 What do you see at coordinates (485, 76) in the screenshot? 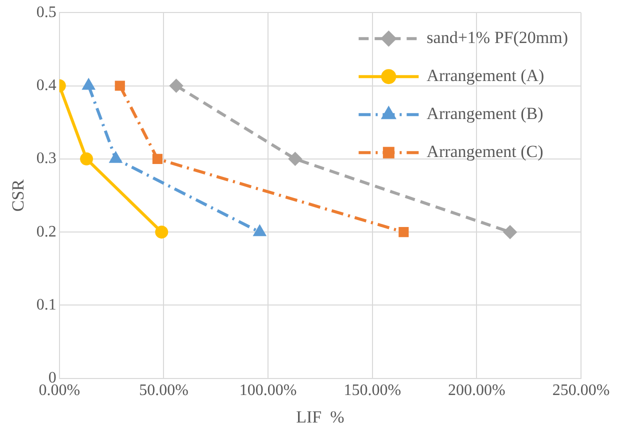
I see `legend-label: Arrangement (A)` at bounding box center [485, 76].